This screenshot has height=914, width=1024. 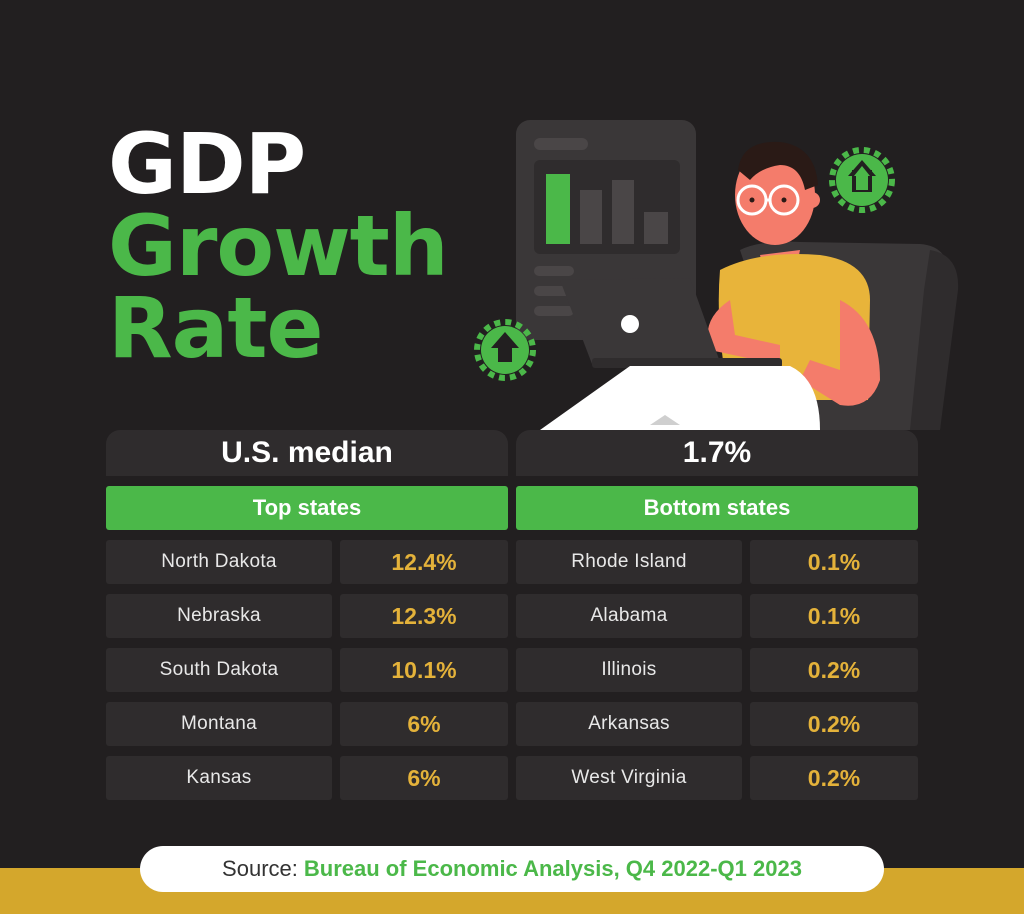 I want to click on top-state-name: North Dakota, so click(x=219, y=562).